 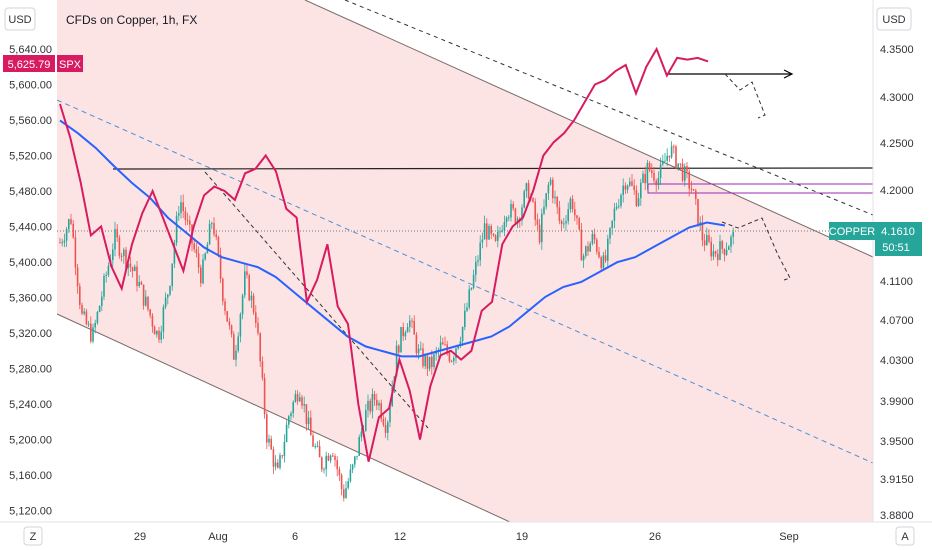 What do you see at coordinates (756, 249) in the screenshot?
I see `copper-projection-path` at bounding box center [756, 249].